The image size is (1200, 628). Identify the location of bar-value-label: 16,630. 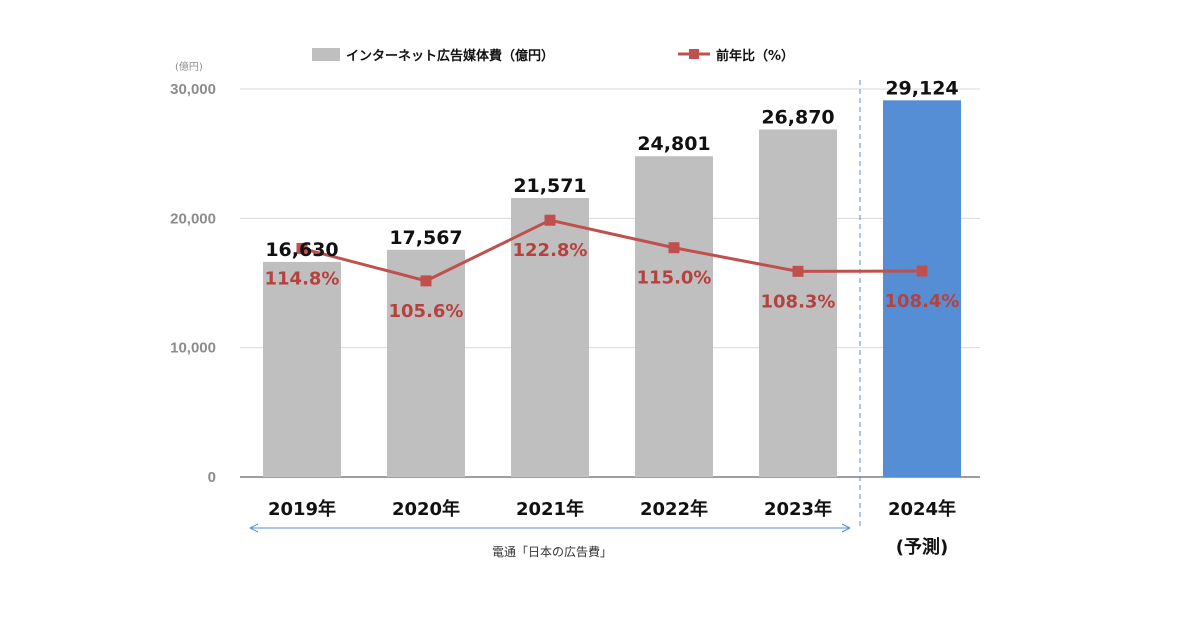
(301, 250).